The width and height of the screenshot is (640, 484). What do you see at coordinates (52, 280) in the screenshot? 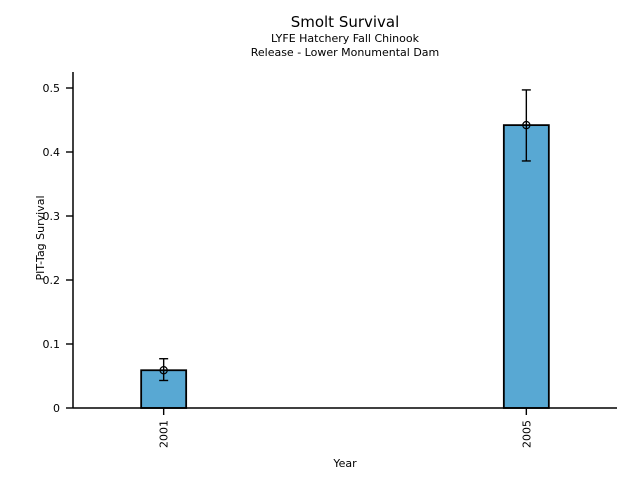
I see `y-tick-label-0.2: 0.2` at bounding box center [52, 280].